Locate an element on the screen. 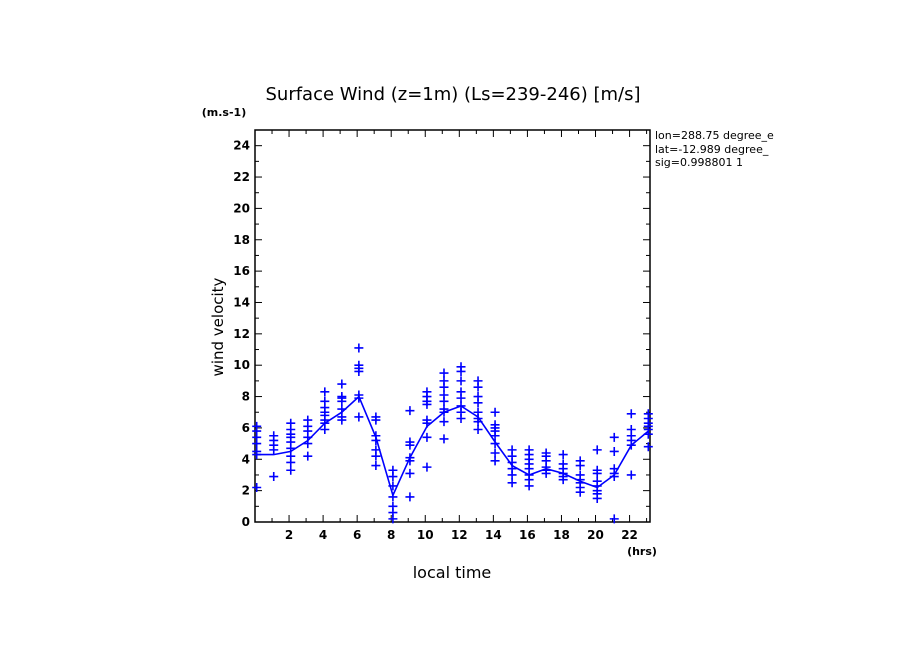 This screenshot has width=904, height=654. x-tick-label: 18 is located at coordinates (561, 535).